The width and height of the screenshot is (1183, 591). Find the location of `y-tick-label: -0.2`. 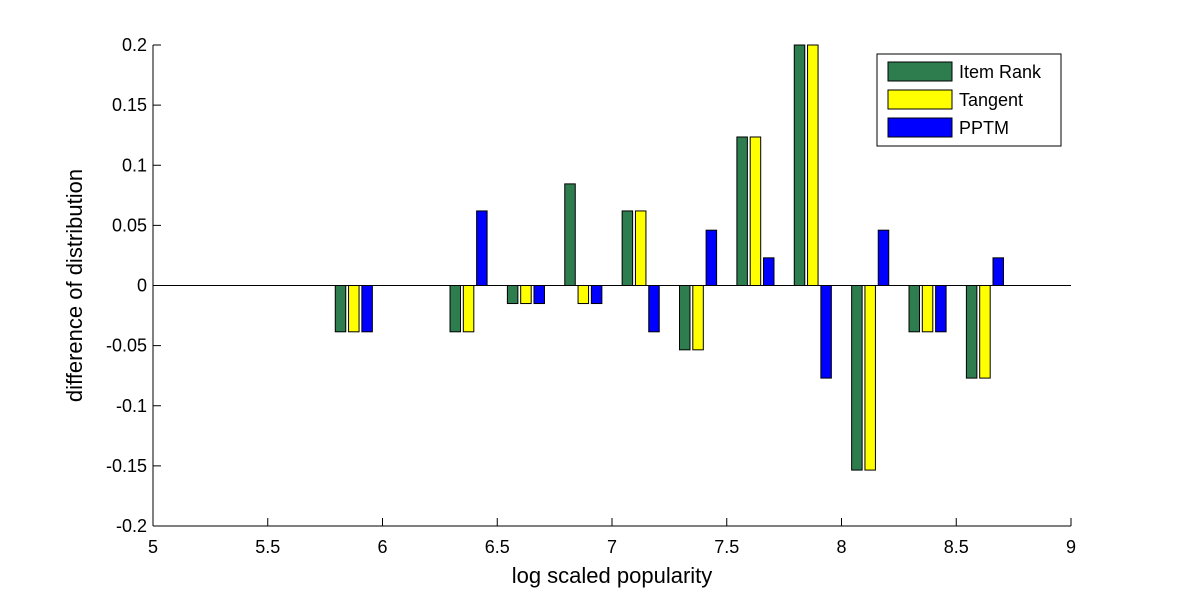

y-tick-label: -0.2 is located at coordinates (131, 526).